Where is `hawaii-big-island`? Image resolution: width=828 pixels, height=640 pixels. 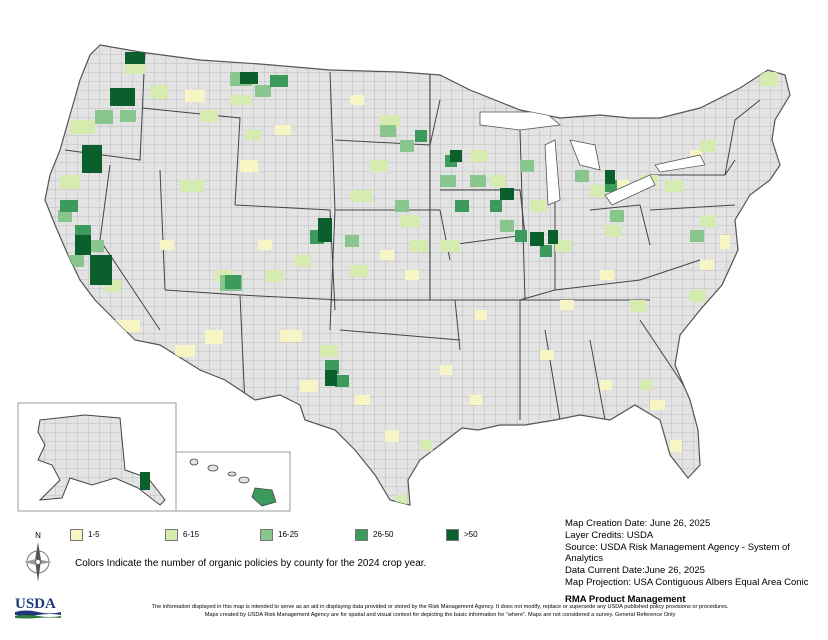
hawaii-big-island is located at coordinates (264, 497).